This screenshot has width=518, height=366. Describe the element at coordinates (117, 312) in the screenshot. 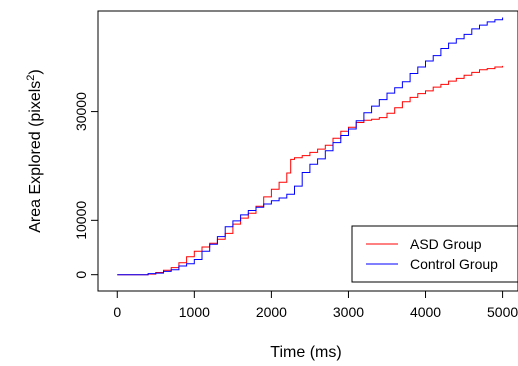

I see `x-tick-label: 0` at that location.